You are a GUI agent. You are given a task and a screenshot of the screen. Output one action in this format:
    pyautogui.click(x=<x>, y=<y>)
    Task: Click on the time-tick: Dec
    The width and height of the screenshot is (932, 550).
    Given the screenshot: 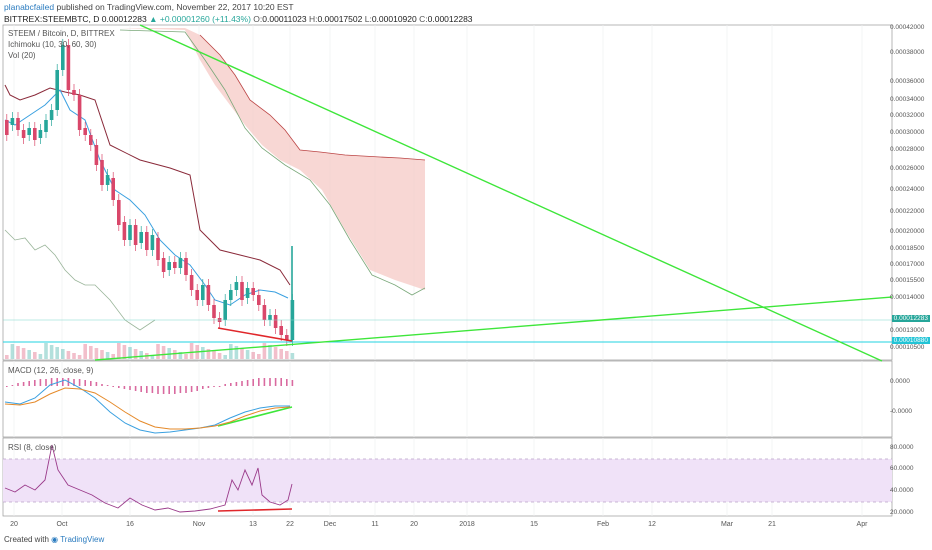 What is the action you would take?
    pyautogui.click(x=330, y=524)
    